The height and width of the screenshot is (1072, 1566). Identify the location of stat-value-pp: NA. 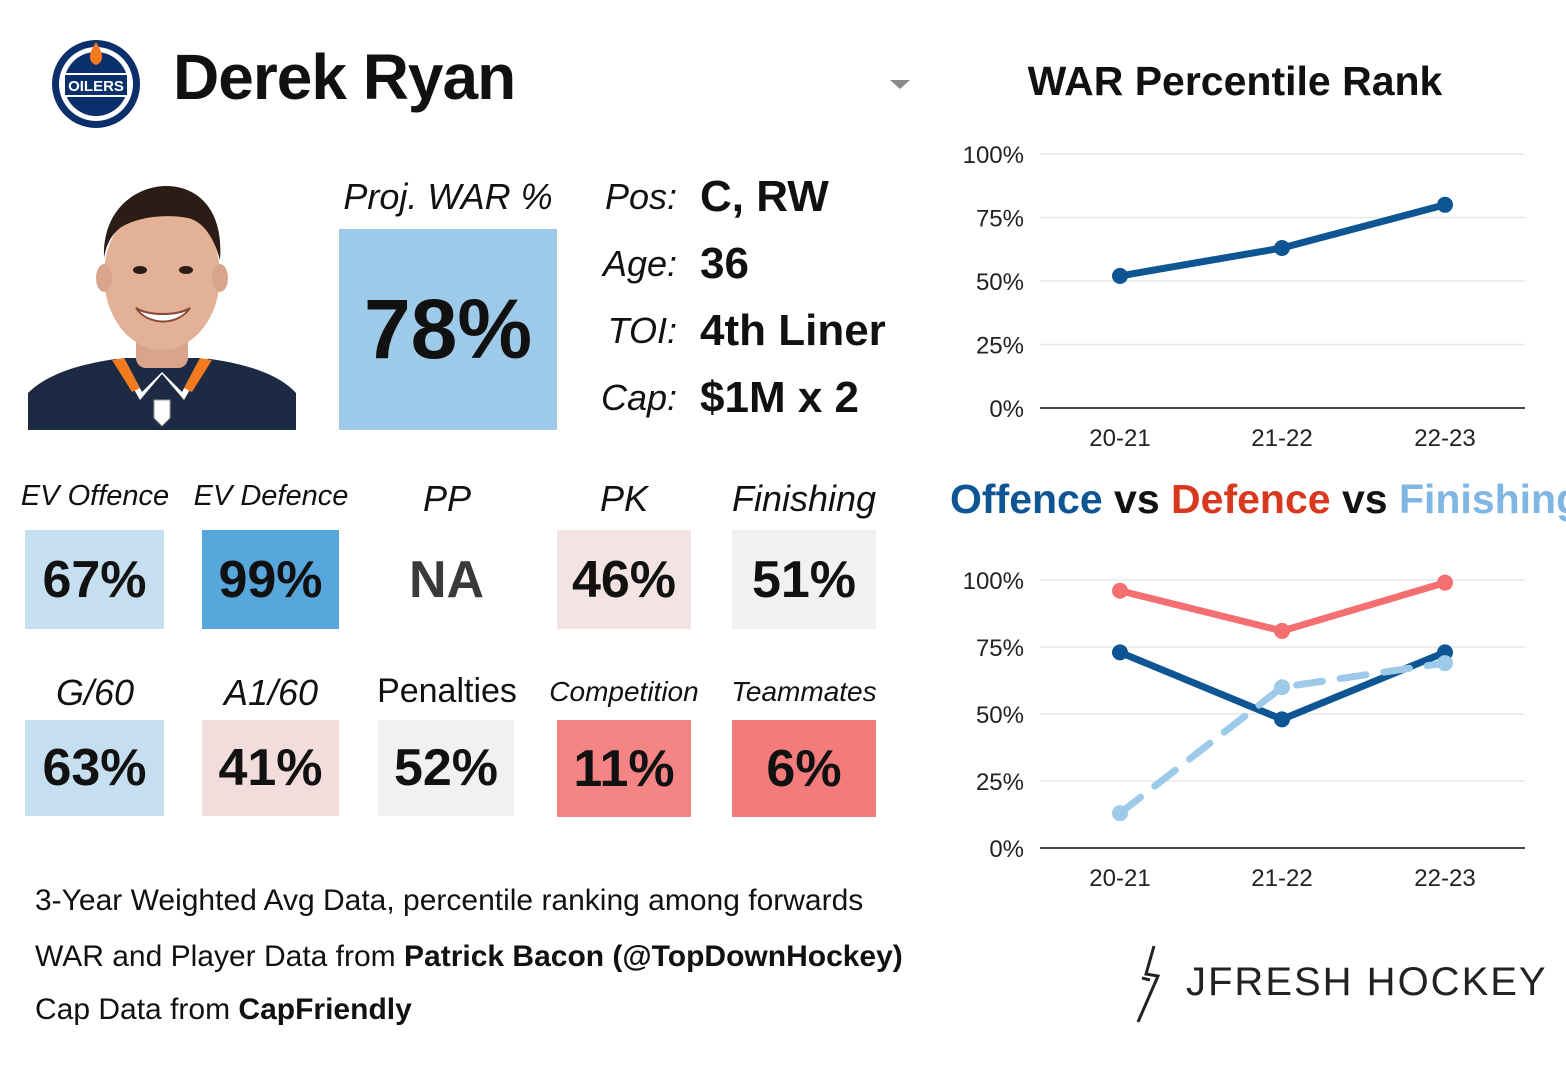
(446, 579).